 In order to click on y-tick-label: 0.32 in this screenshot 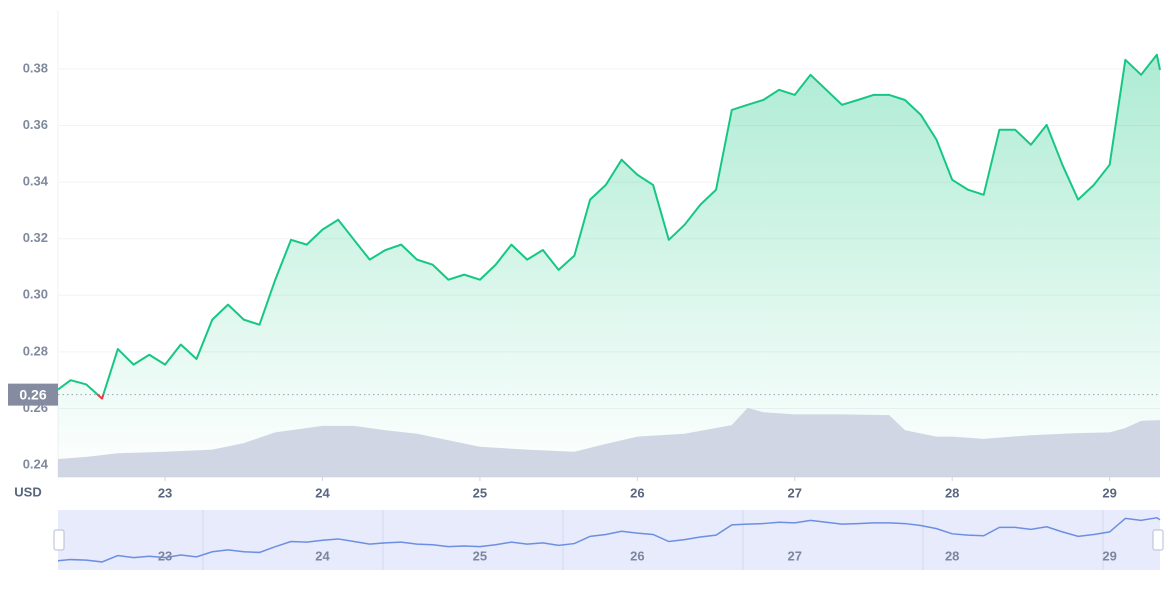, I will do `click(35, 237)`.